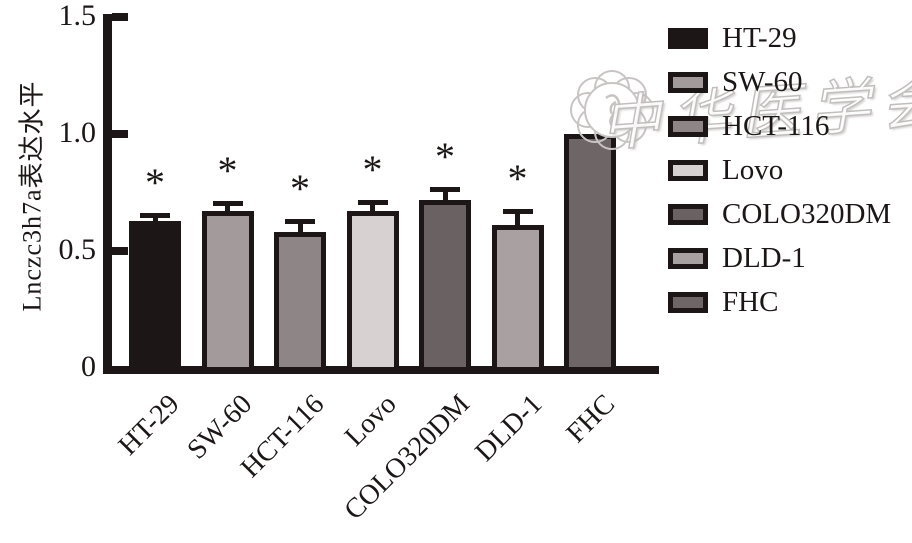 The image size is (912, 543). I want to click on legend-item-SW-60: SW-60, so click(779, 82).